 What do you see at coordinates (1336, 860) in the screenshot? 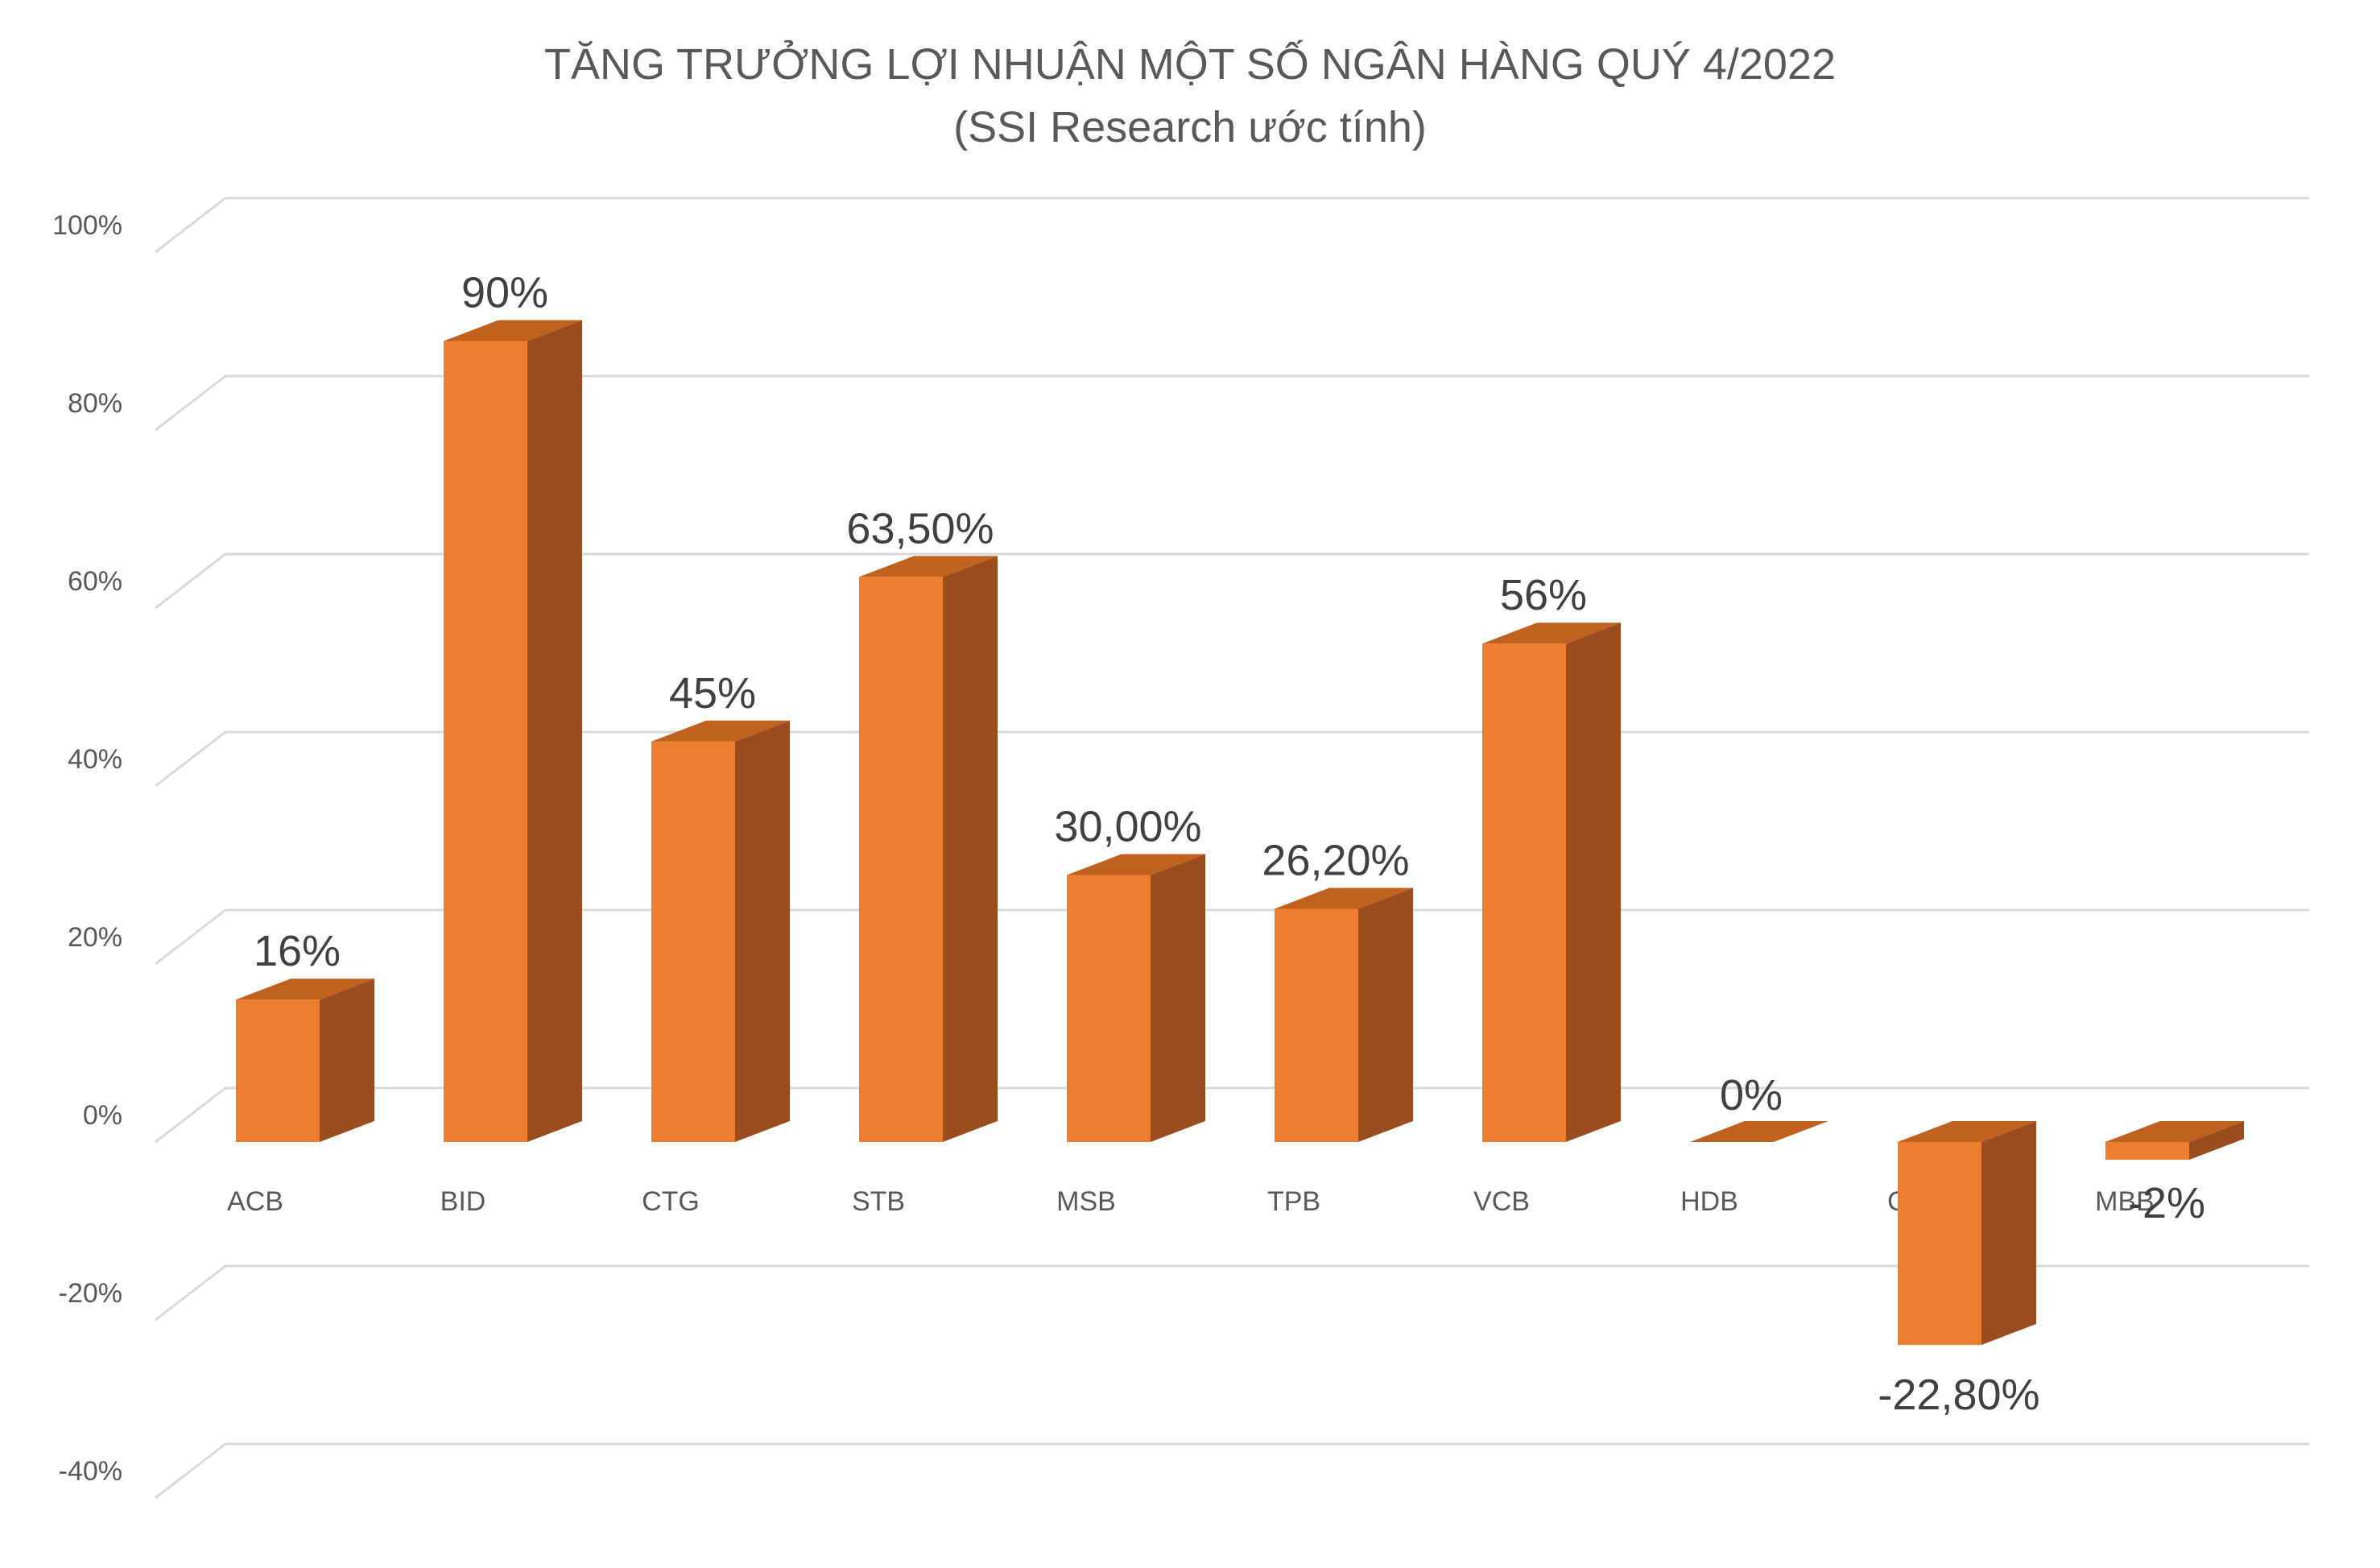
I see `data-label: 26,20%` at bounding box center [1336, 860].